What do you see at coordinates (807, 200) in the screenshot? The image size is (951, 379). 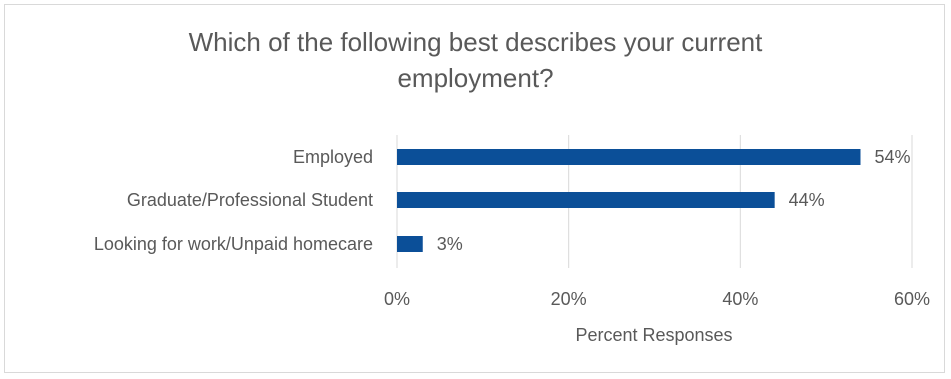 I see `data-label: 44%` at bounding box center [807, 200].